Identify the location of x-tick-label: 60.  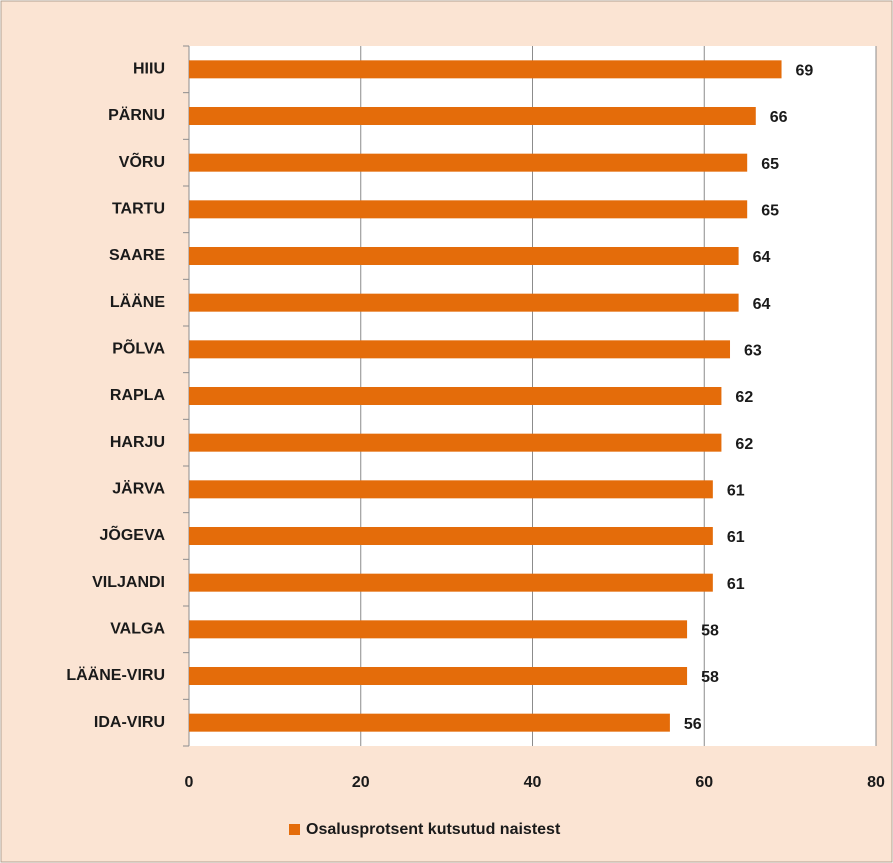
(704, 782).